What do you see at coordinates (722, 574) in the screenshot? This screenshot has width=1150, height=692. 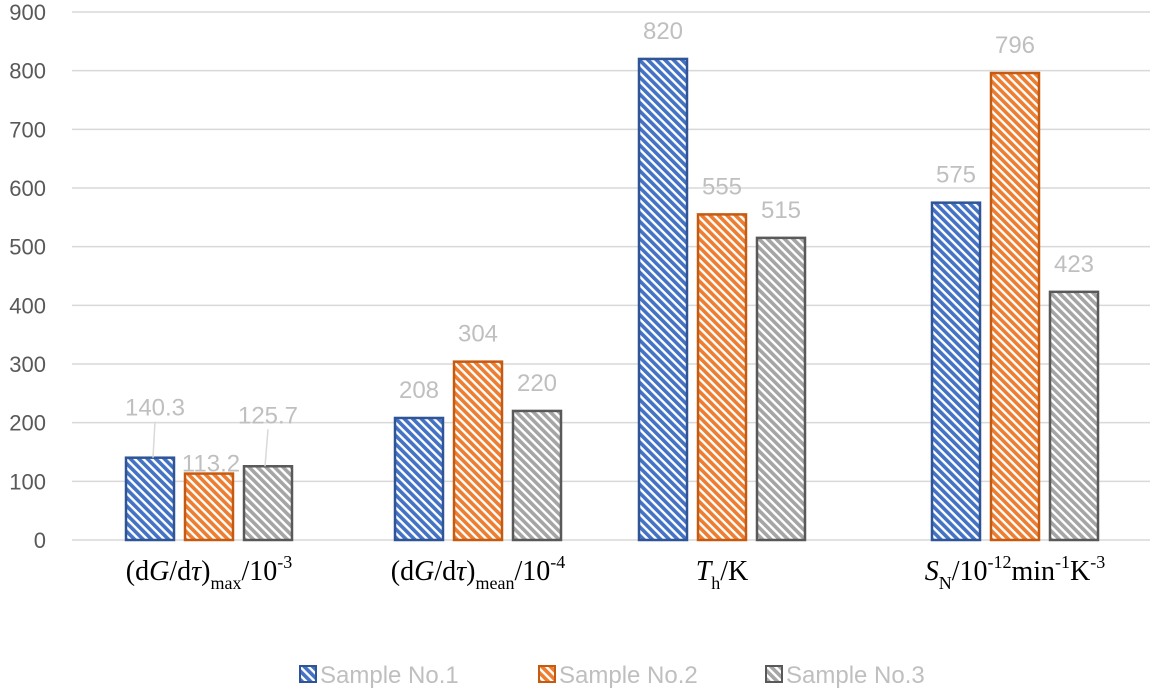 I see `category-label: Th/K` at bounding box center [722, 574].